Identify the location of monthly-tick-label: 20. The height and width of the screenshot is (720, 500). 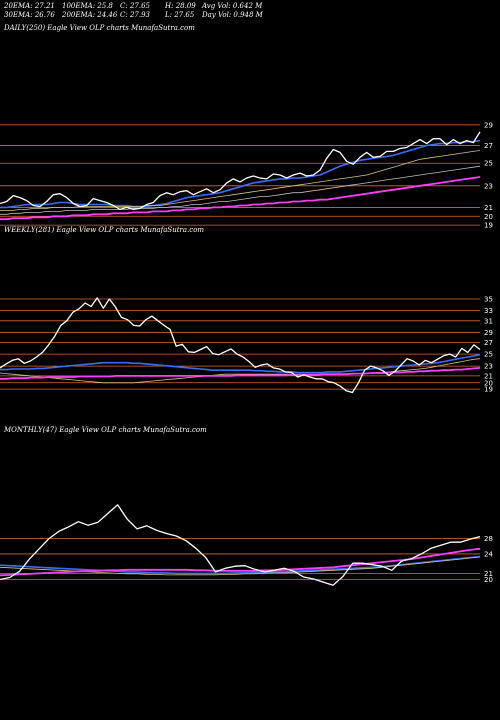
(488, 580).